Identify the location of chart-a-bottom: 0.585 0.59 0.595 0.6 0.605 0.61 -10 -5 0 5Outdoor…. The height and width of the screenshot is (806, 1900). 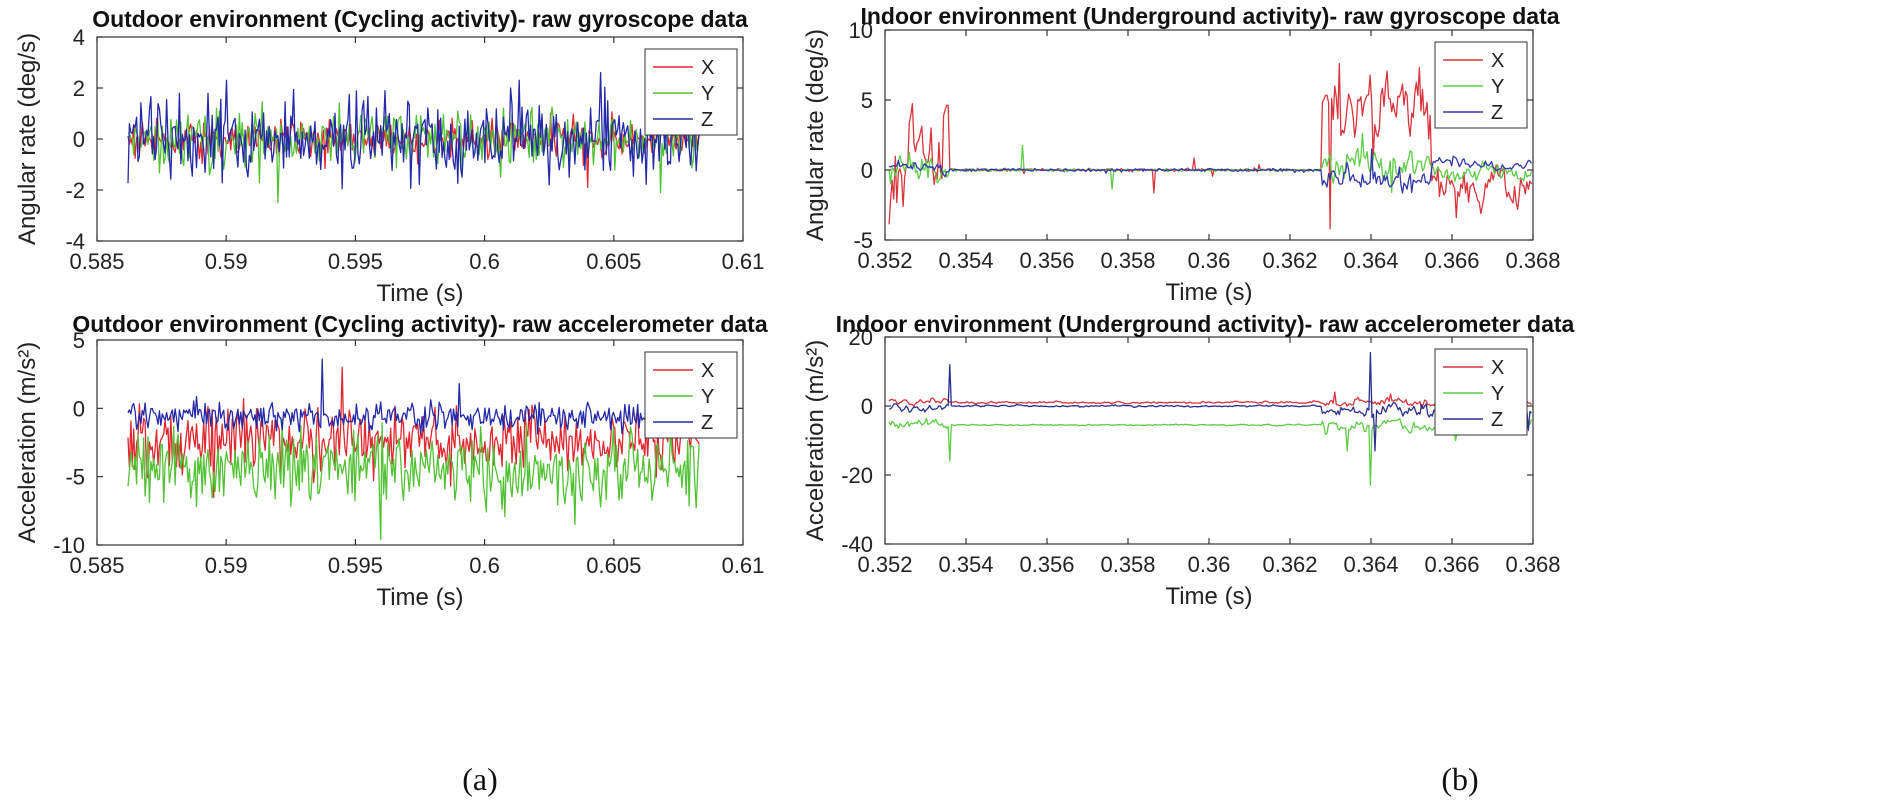
(391, 461).